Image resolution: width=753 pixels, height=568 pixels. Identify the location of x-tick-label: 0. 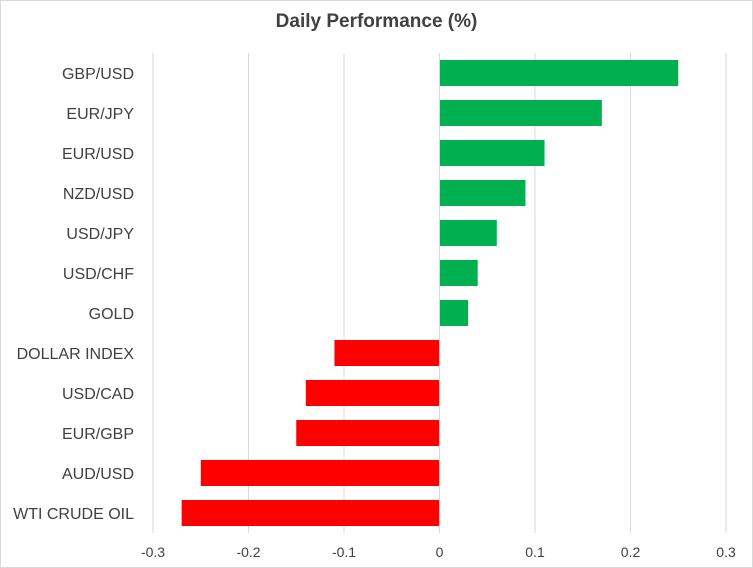
(440, 552).